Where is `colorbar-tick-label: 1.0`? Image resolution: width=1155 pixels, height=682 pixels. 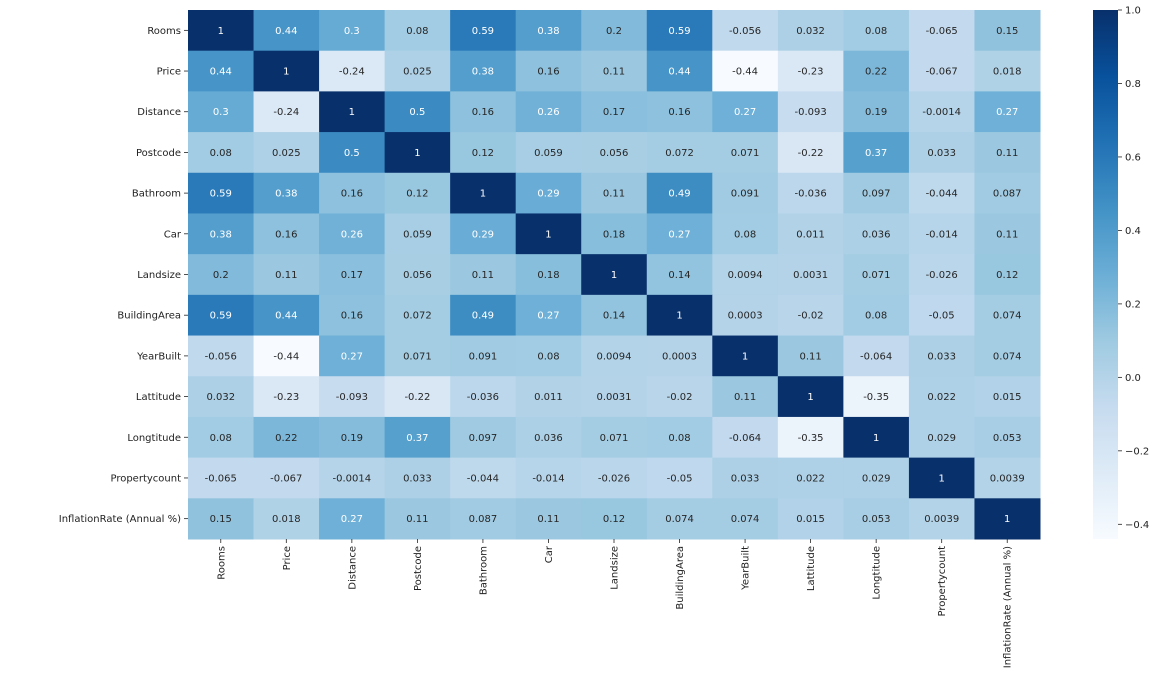
colorbar-tick-label: 1.0 is located at coordinates (1133, 11).